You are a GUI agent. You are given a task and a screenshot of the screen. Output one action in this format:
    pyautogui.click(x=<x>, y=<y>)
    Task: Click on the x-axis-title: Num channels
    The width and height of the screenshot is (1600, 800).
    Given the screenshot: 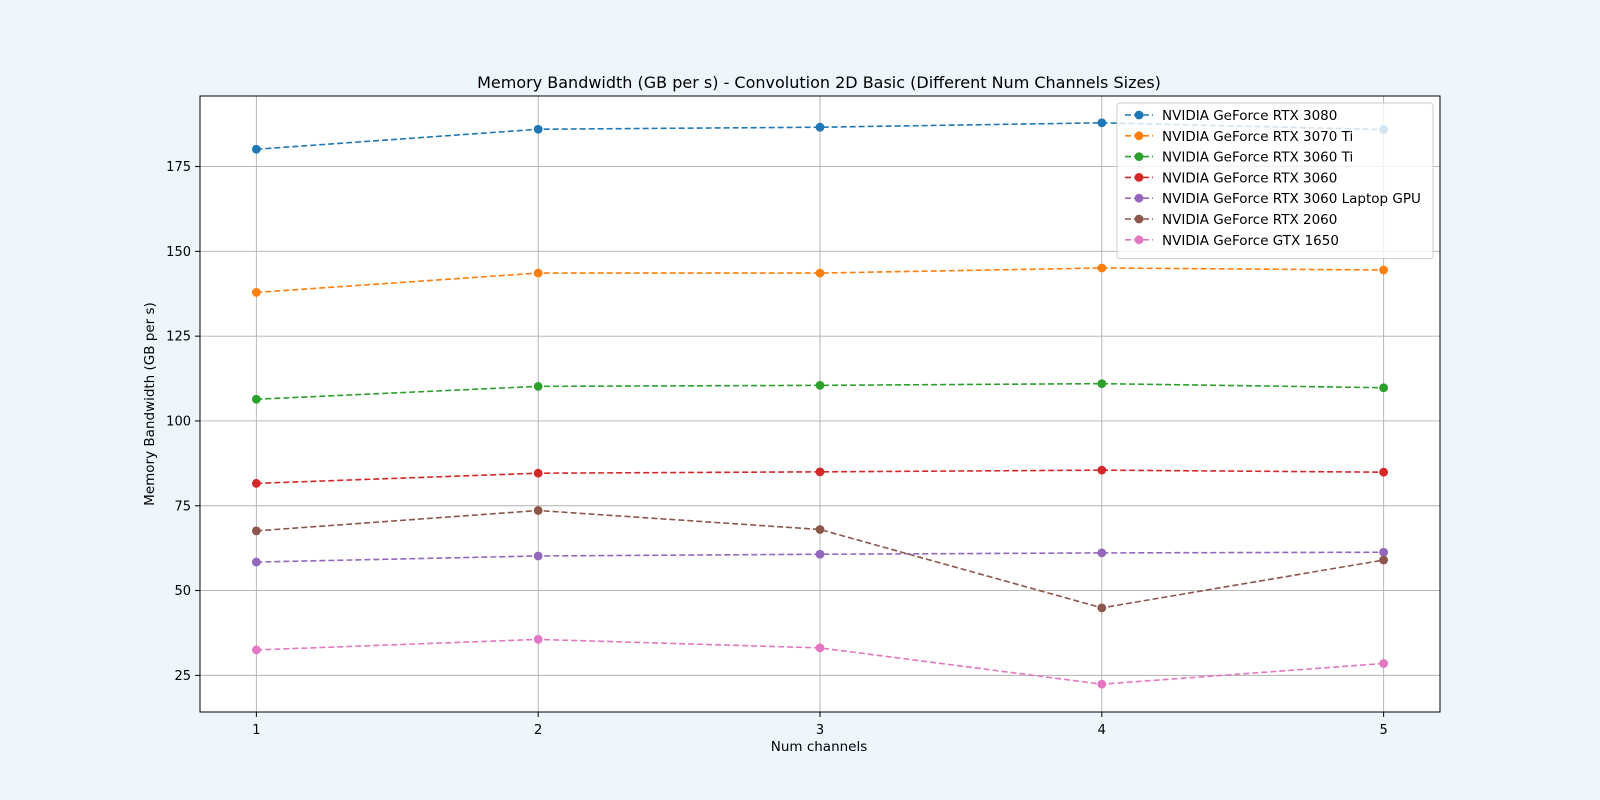 What is the action you would take?
    pyautogui.click(x=819, y=747)
    